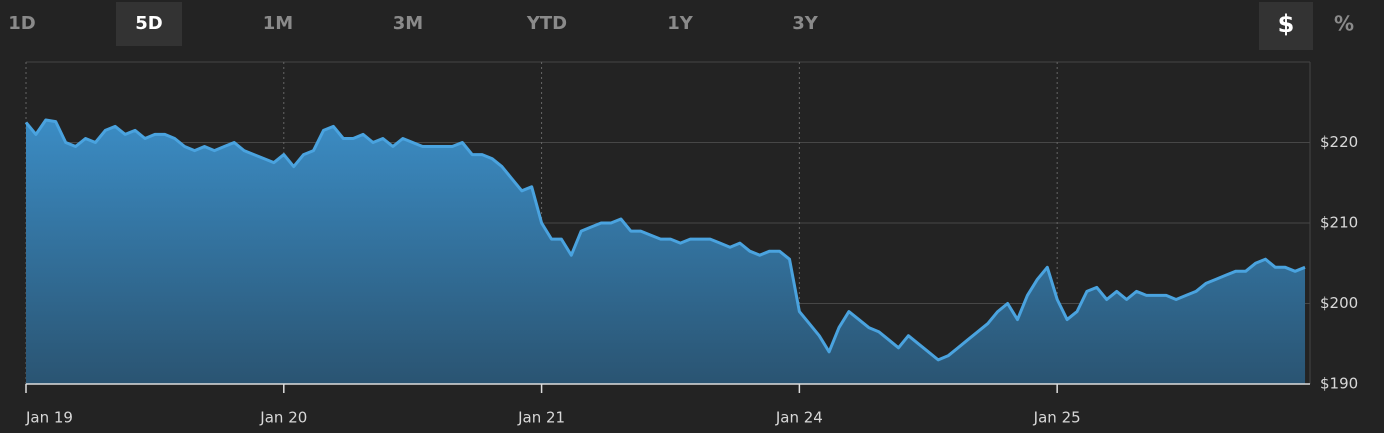 This screenshot has width=1384, height=433. Describe the element at coordinates (278, 23) in the screenshot. I see `range-tab: 1M` at that location.